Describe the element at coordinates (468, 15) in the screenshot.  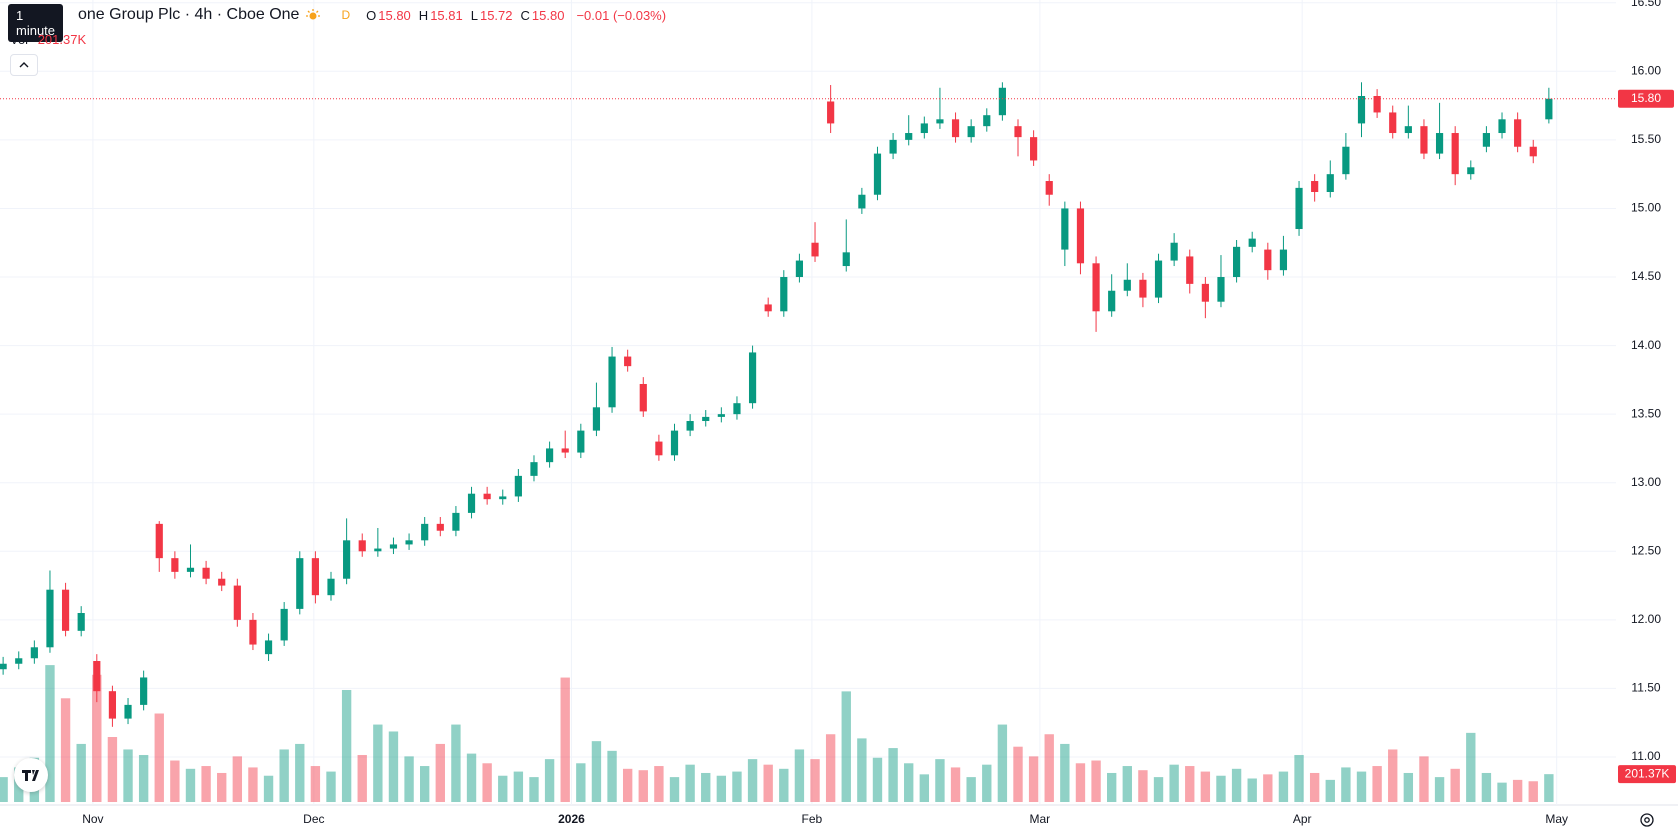
I see `ohlc: O 15.80 H 15.81 L 15.72 C 15.80` at that location.